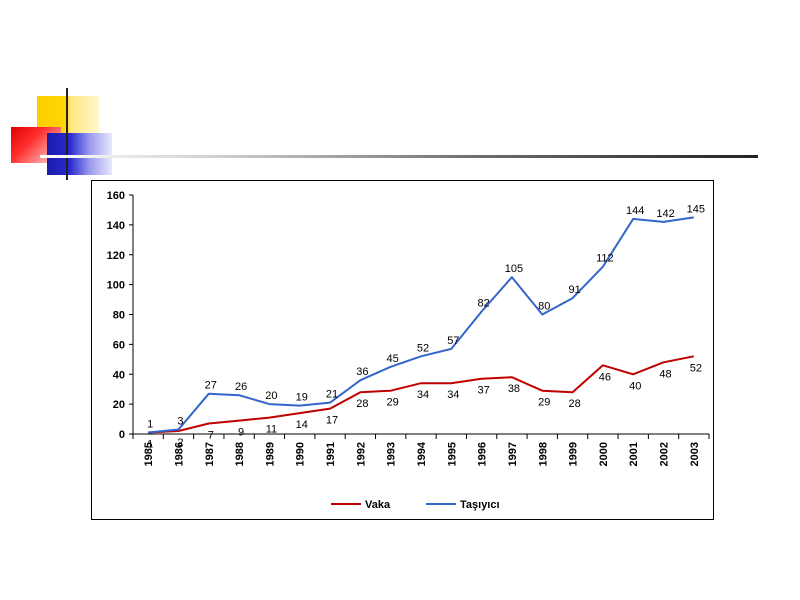 This screenshot has height=600, width=800. What do you see at coordinates (119, 405) in the screenshot?
I see `y-tick-label: 20` at bounding box center [119, 405].